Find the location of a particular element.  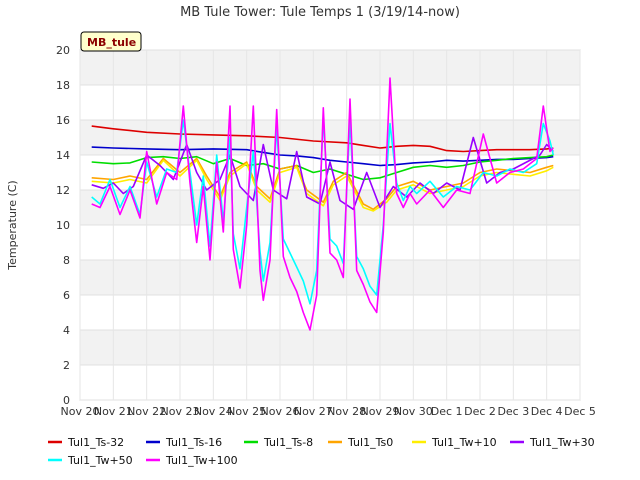

legend-label-tul1-ts0: Tul1_Ts0 is located at coordinates (370, 442).